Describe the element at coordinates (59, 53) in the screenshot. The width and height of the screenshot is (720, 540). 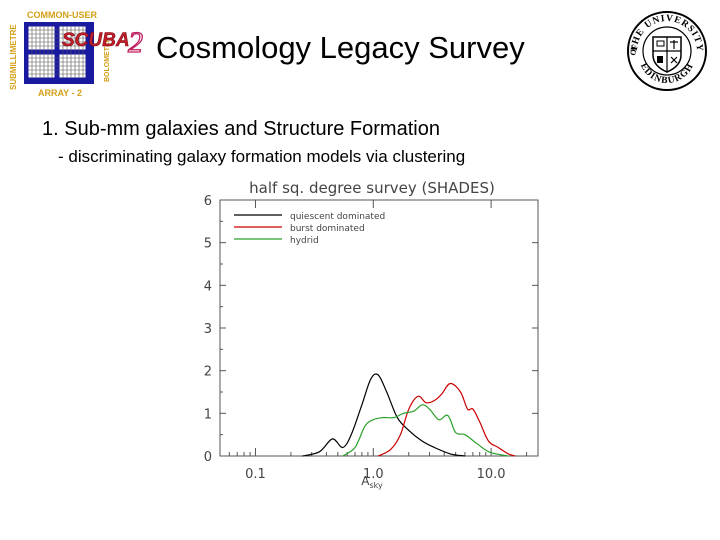
I see `detector-grid` at that location.